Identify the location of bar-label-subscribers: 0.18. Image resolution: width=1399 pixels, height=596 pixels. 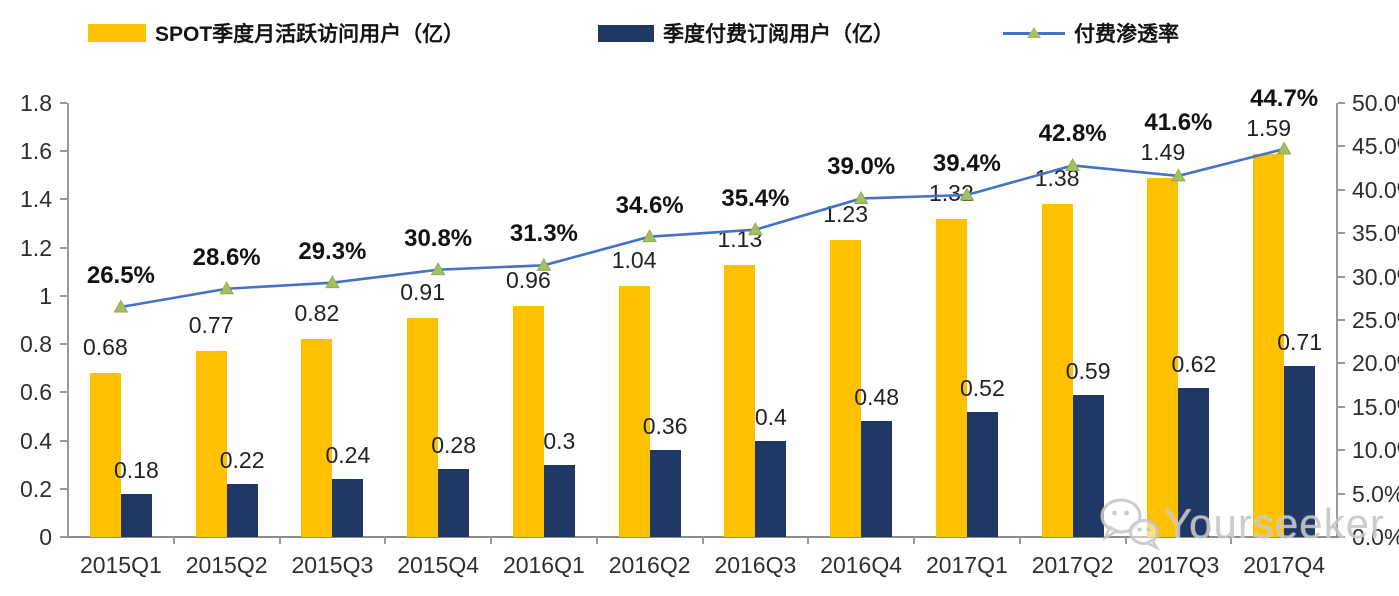
(136, 469).